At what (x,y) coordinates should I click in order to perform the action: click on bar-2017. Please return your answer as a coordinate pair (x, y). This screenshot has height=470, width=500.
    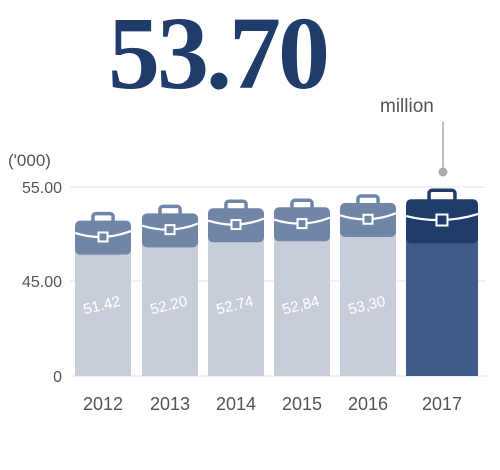
    Looking at the image, I should click on (442, 282).